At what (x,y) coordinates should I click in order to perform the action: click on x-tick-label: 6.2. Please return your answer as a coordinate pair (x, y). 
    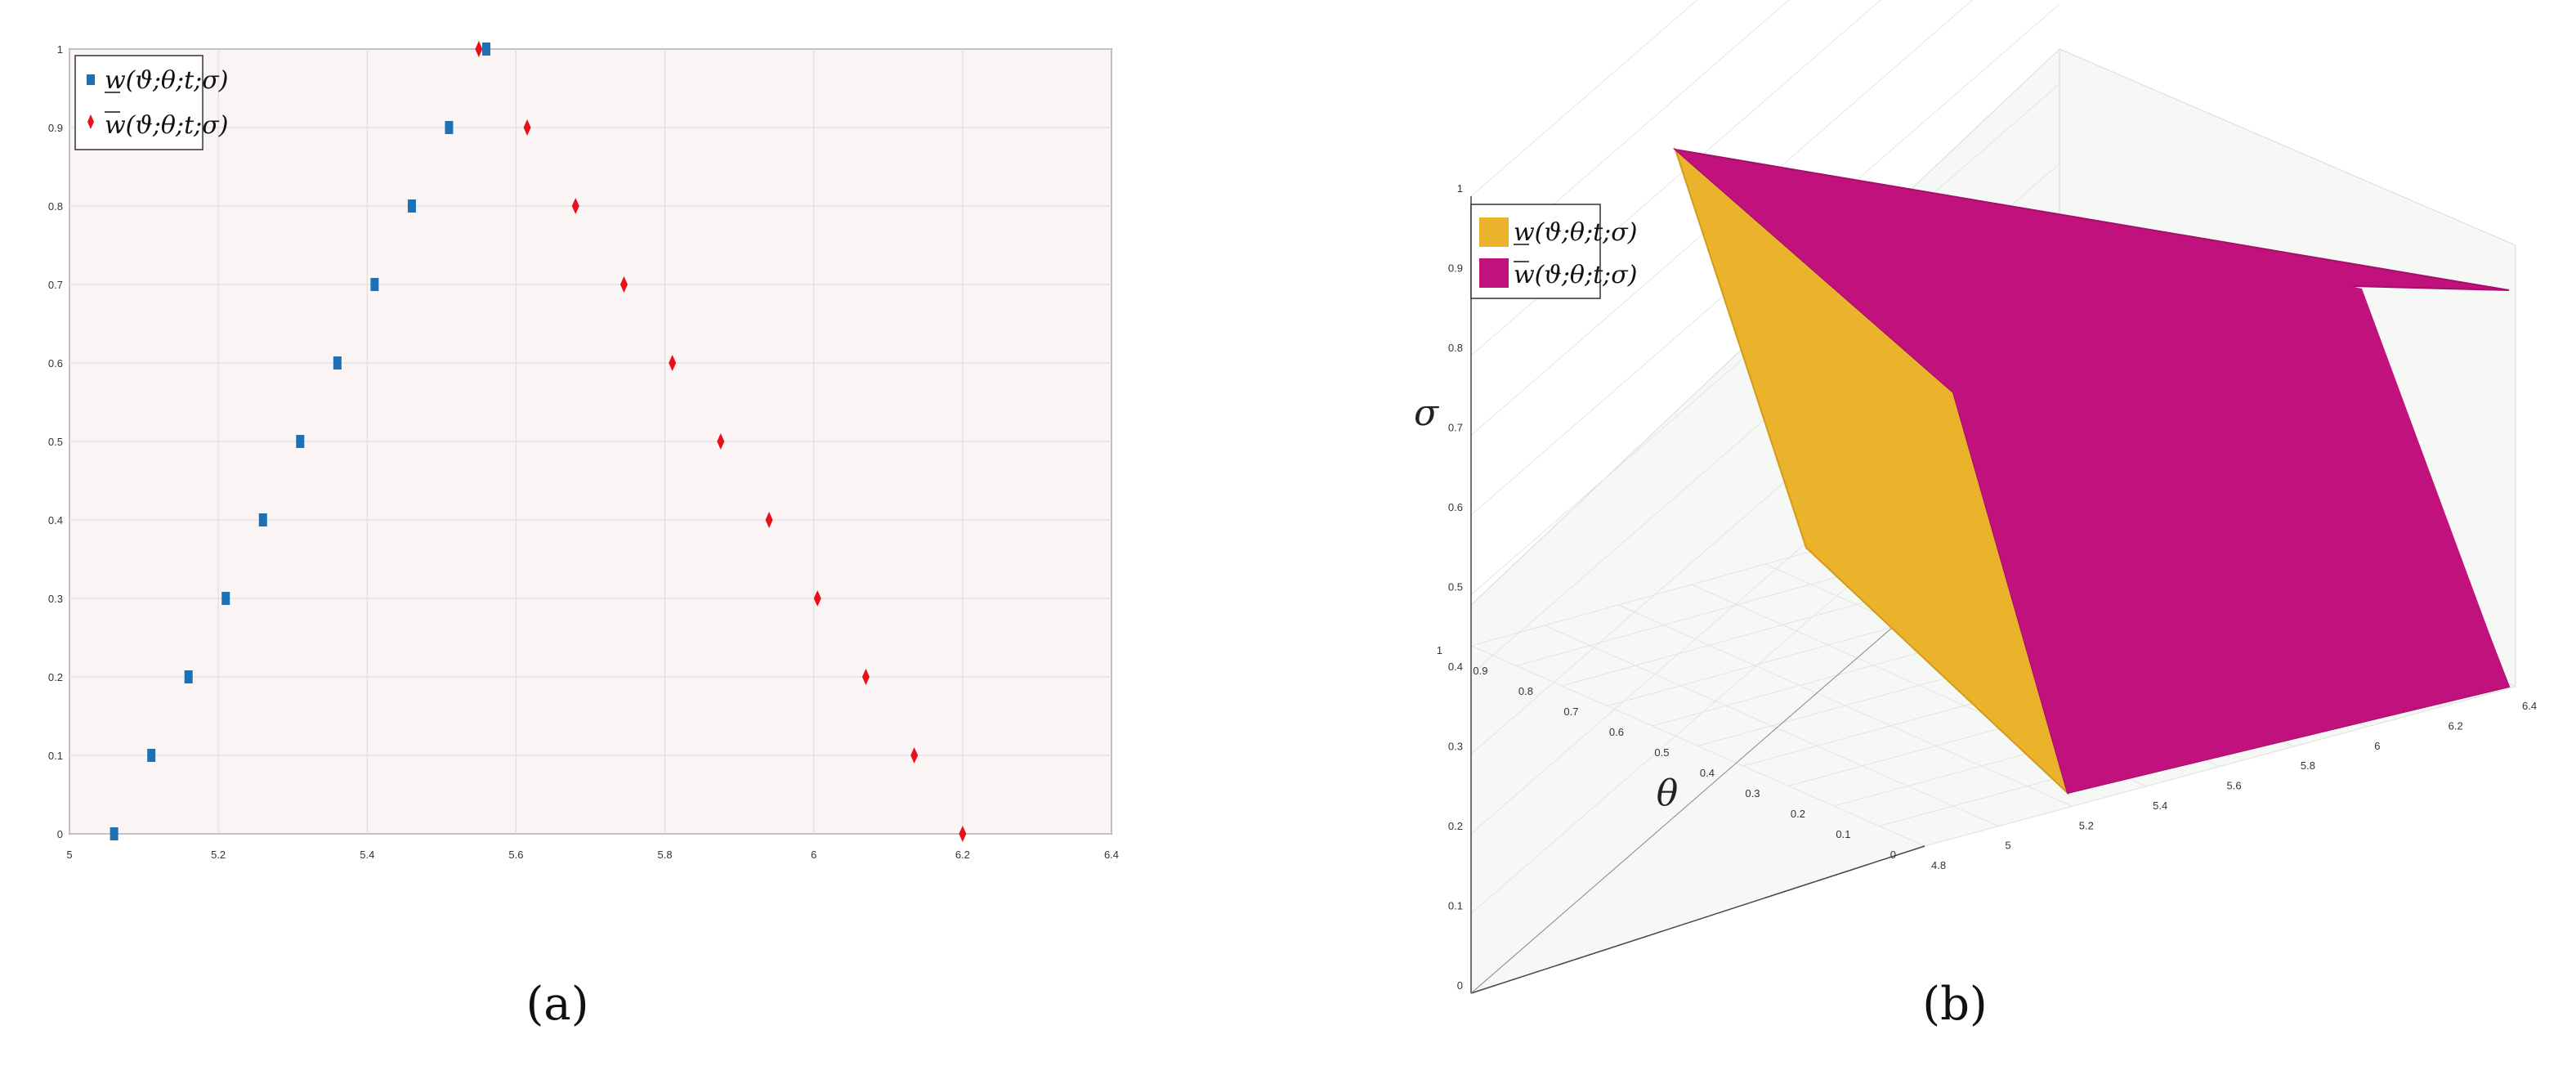
    Looking at the image, I should click on (962, 855).